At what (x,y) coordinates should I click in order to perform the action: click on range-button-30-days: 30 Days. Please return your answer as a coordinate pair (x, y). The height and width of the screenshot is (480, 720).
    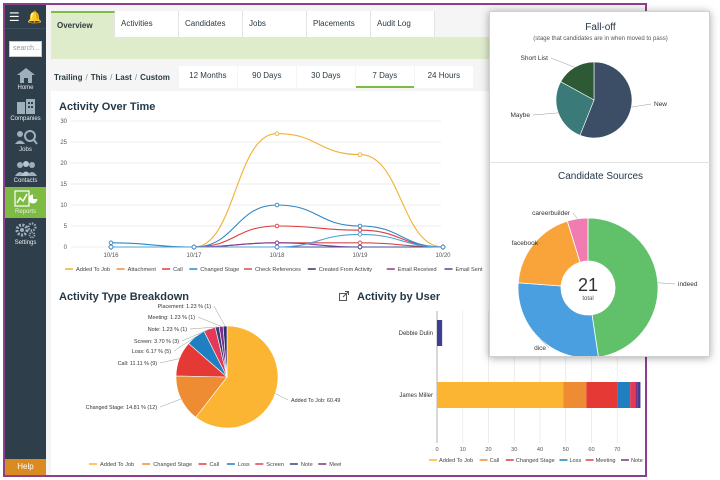
    Looking at the image, I should click on (325, 77).